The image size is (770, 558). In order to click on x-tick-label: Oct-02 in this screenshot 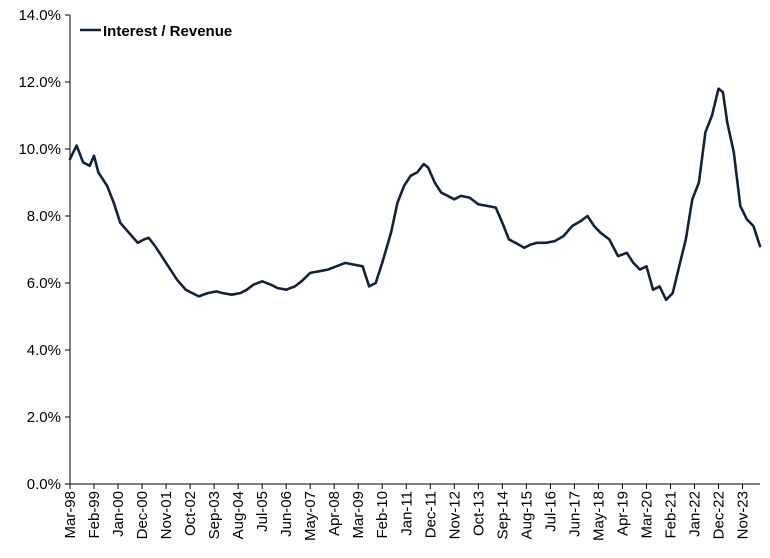, I will do `click(190, 513)`.